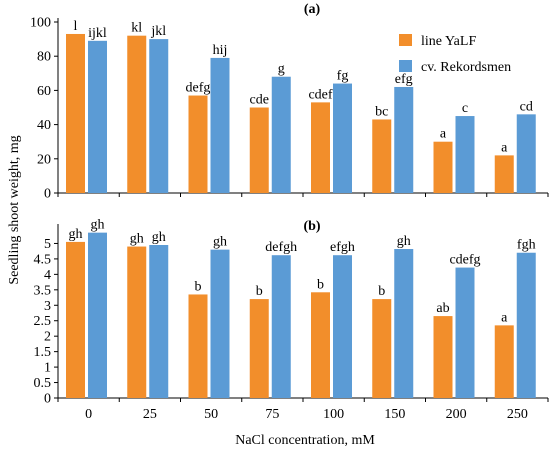  I want to click on bar-significance-label: c, so click(465, 108).